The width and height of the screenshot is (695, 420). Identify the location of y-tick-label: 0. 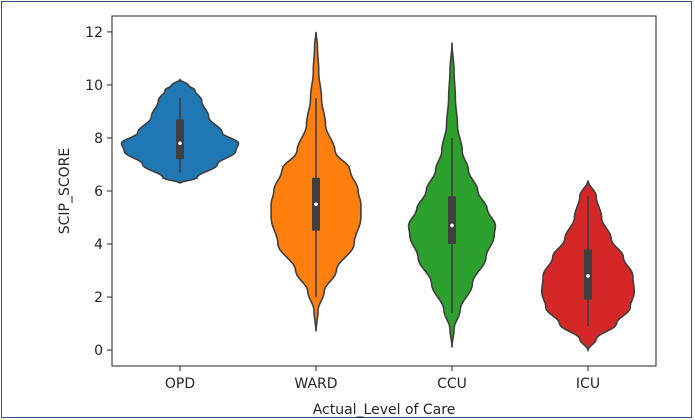
(98, 351).